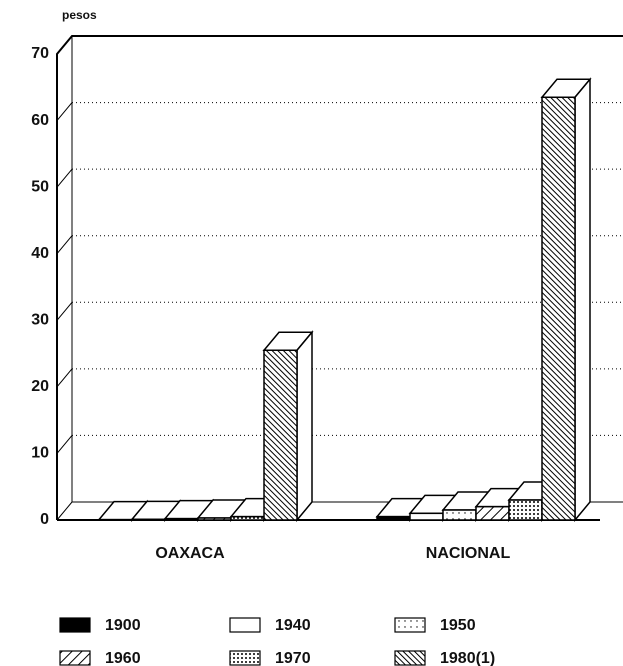  Describe the element at coordinates (79, 15) in the screenshot. I see `y-axis-label: pesos` at that location.